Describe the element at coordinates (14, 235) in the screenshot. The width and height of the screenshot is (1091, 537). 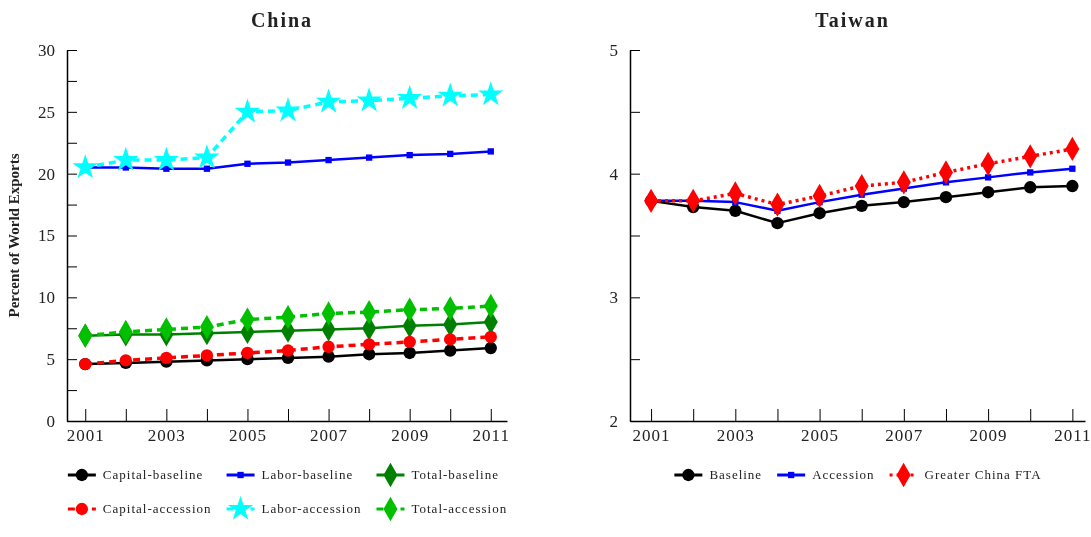
I see `y-axis-title: Percent of World Exports` at that location.